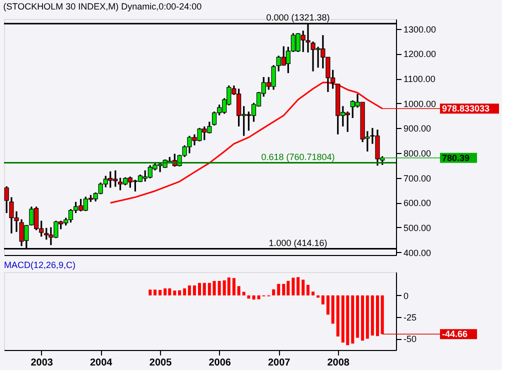 The image size is (508, 376). What do you see at coordinates (466, 109) in the screenshot?
I see `annotation: 978.833033` at bounding box center [466, 109].